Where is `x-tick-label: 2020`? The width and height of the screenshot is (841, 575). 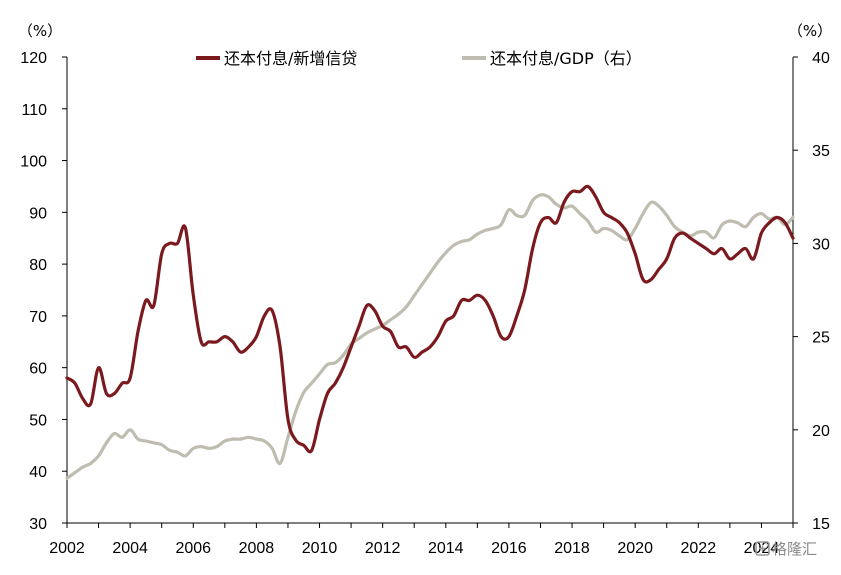 x-tick-label: 2020 is located at coordinates (635, 548).